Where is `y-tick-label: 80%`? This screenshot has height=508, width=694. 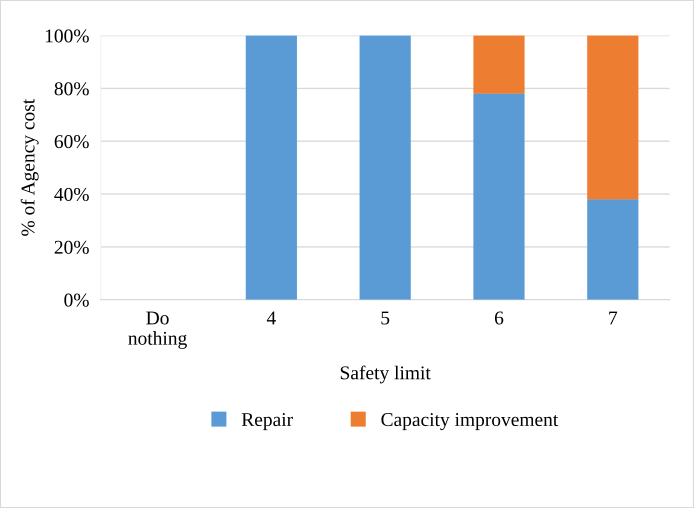 y-tick-label: 80% is located at coordinates (71, 89).